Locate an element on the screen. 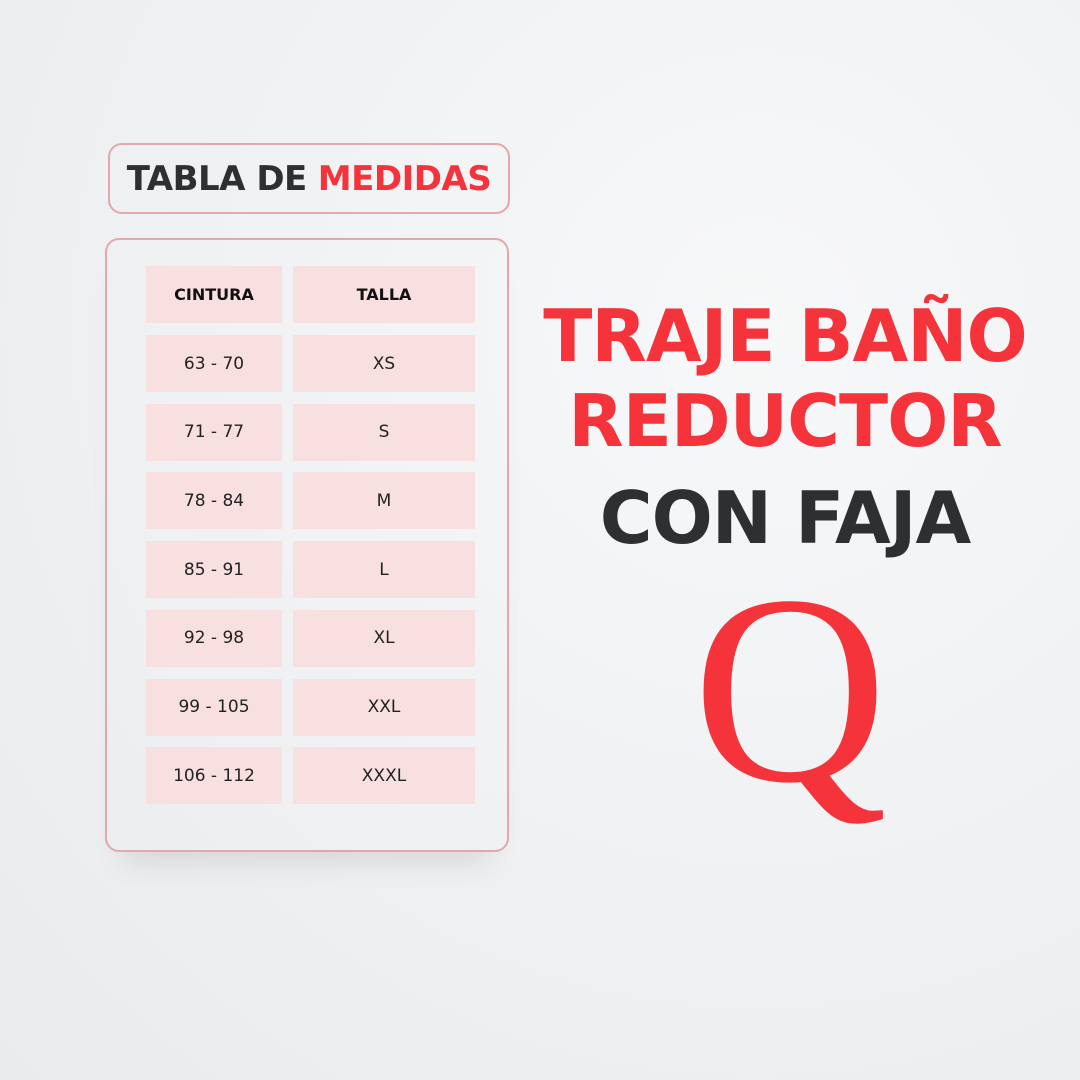 This screenshot has width=1080, height=1080. header-talla: TALLA is located at coordinates (384, 294).